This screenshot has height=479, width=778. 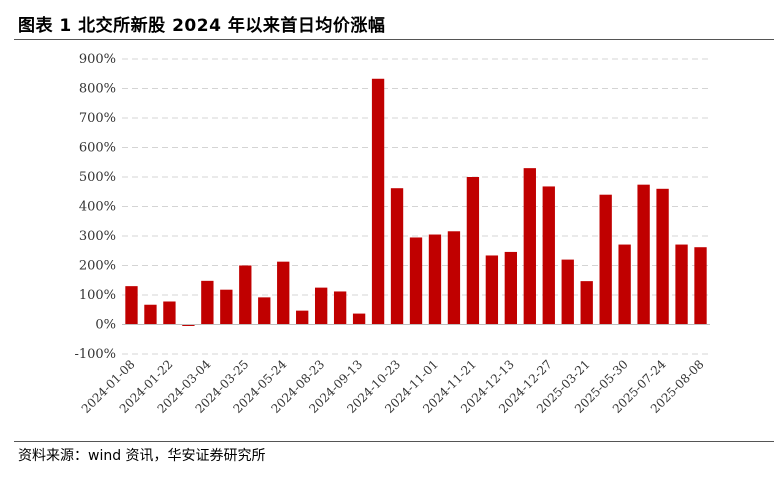 What do you see at coordinates (394, 441) in the screenshot?
I see `bottom-divider` at bounding box center [394, 441].